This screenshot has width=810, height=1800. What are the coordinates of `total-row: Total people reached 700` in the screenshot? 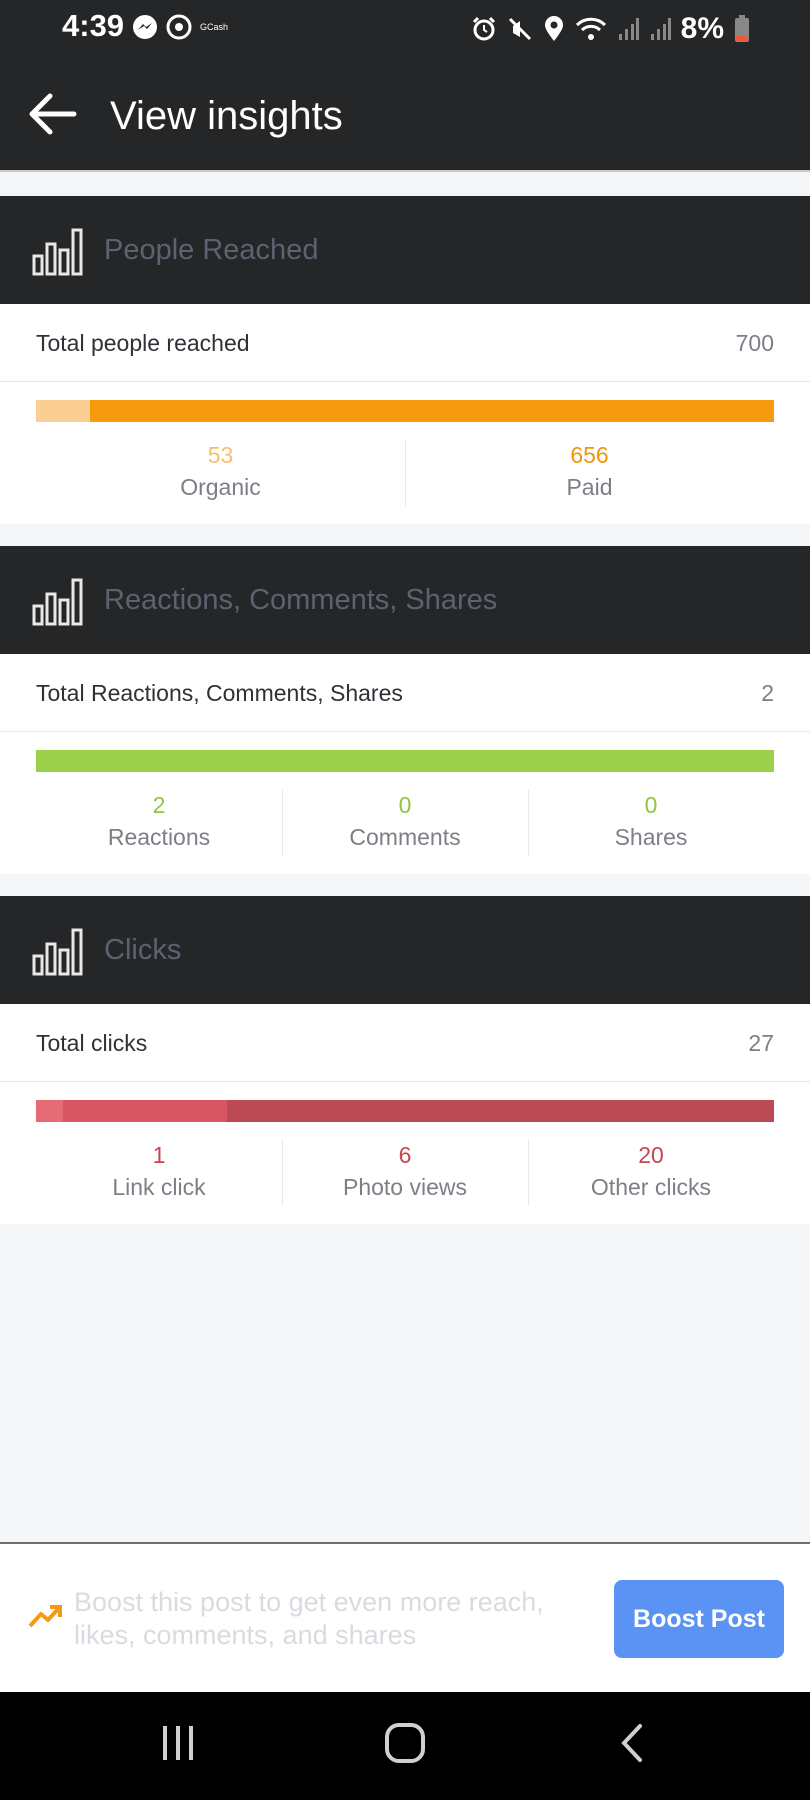 It's located at (405, 343).